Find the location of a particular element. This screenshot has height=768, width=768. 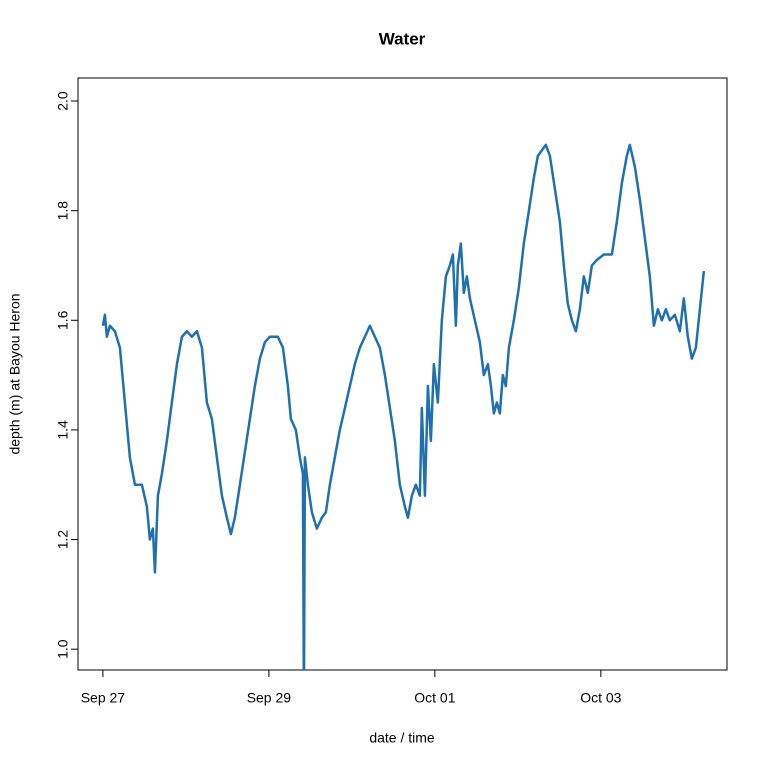

x-tick-label: Sep 29 is located at coordinates (269, 698).